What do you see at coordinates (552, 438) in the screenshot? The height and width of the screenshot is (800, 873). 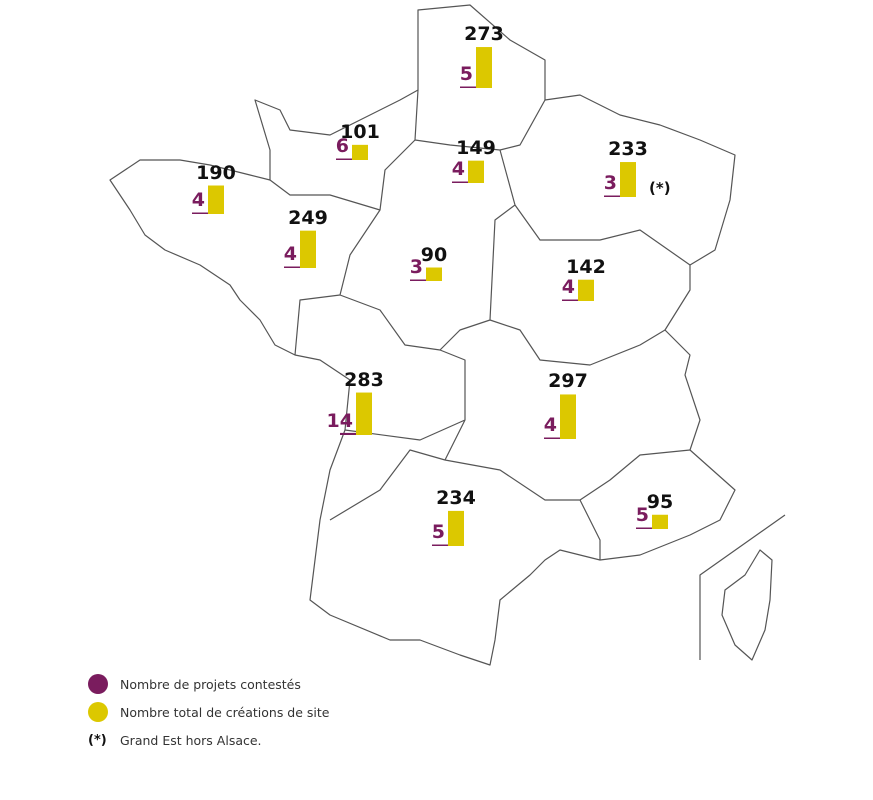 I see `contested-bar-auvergne-rhone-alpes` at bounding box center [552, 438].